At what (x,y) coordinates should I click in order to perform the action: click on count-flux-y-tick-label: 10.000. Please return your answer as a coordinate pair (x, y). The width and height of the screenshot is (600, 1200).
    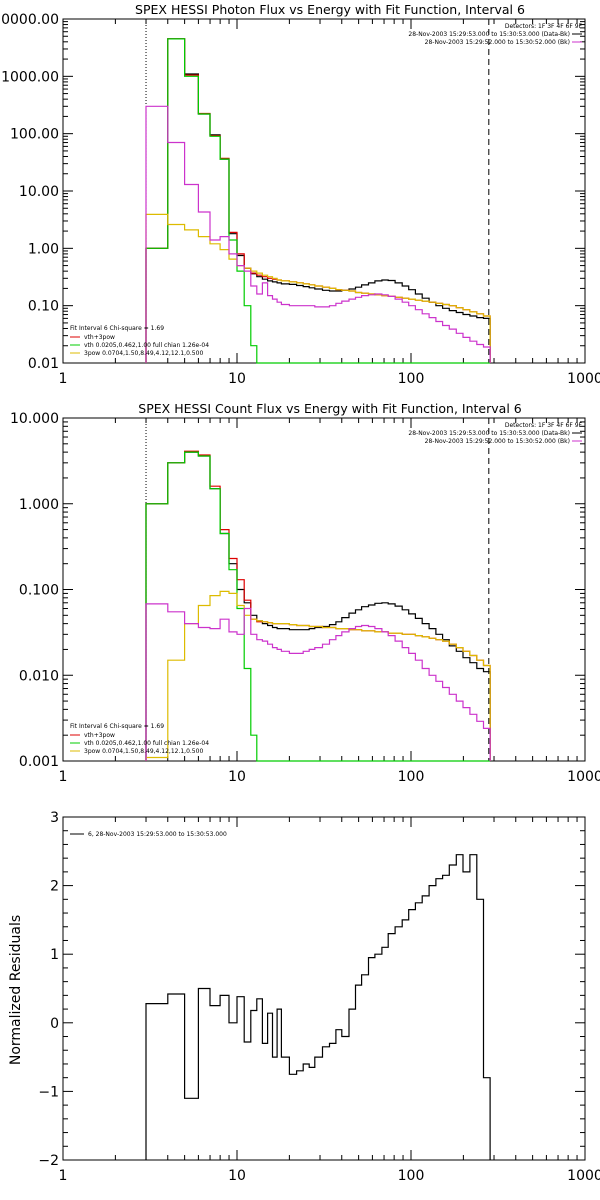
    Looking at the image, I should click on (34, 419).